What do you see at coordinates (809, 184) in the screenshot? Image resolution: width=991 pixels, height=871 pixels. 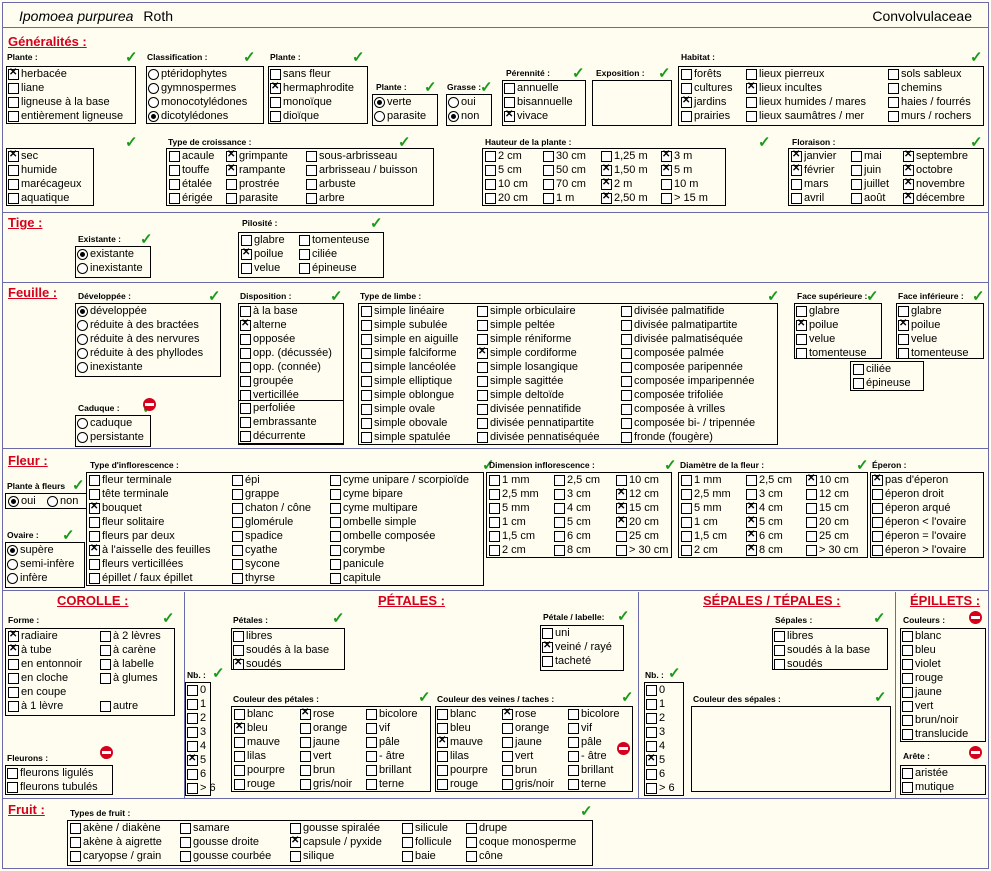 I see `checkbox-option: mars` at bounding box center [809, 184].